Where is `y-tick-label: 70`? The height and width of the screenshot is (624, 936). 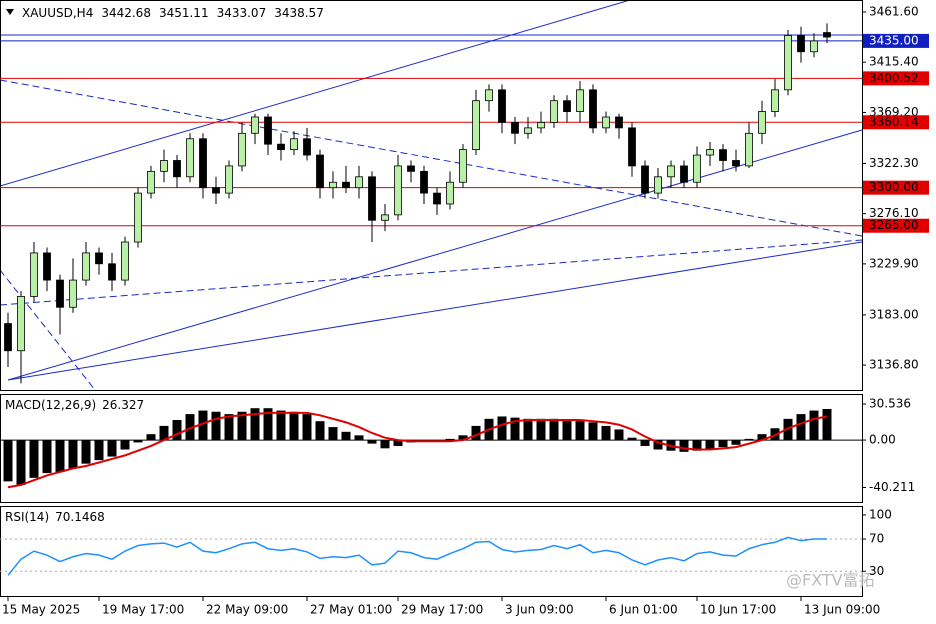
y-tick-label: 70 is located at coordinates (876, 539).